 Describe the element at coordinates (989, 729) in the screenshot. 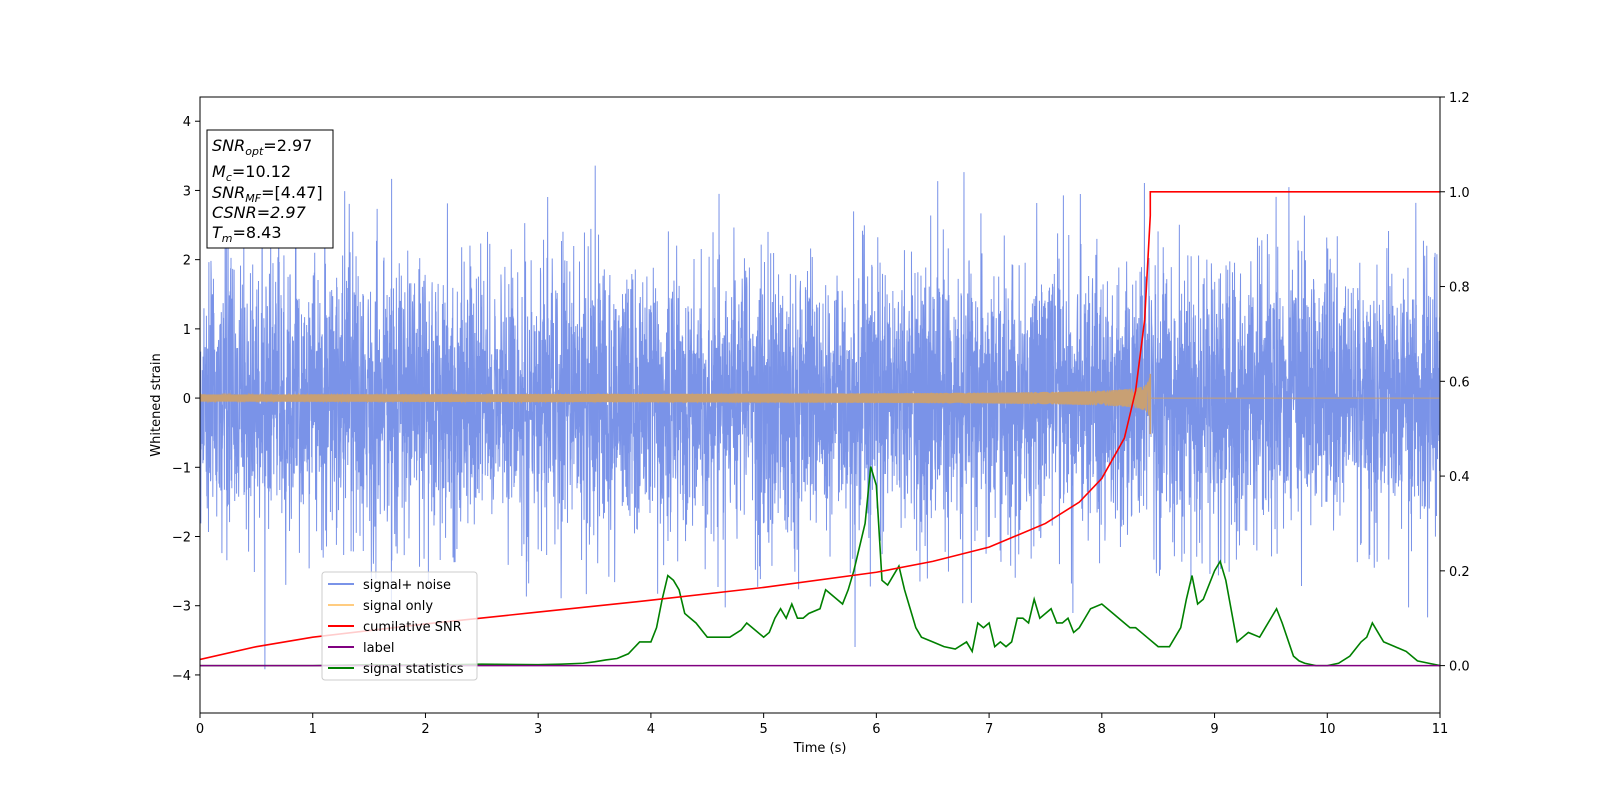

I see `x-tick-label: 7` at that location.